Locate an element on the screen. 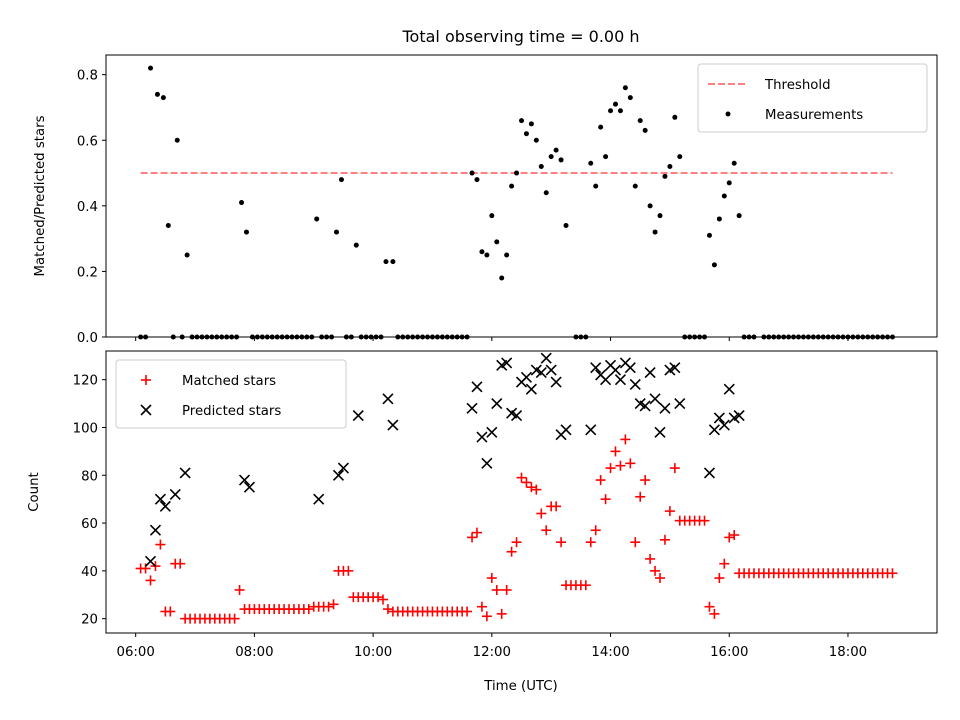 The width and height of the screenshot is (960, 720). legend-matched-swatch is located at coordinates (146, 380).